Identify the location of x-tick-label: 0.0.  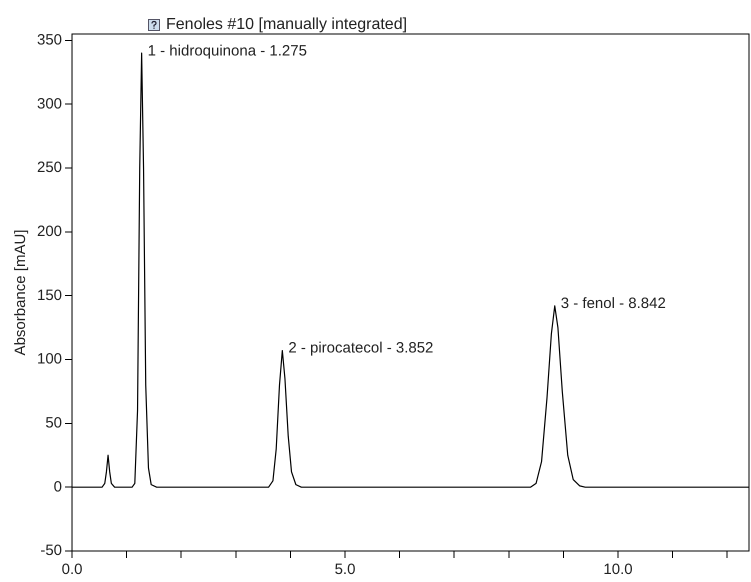
(72, 569).